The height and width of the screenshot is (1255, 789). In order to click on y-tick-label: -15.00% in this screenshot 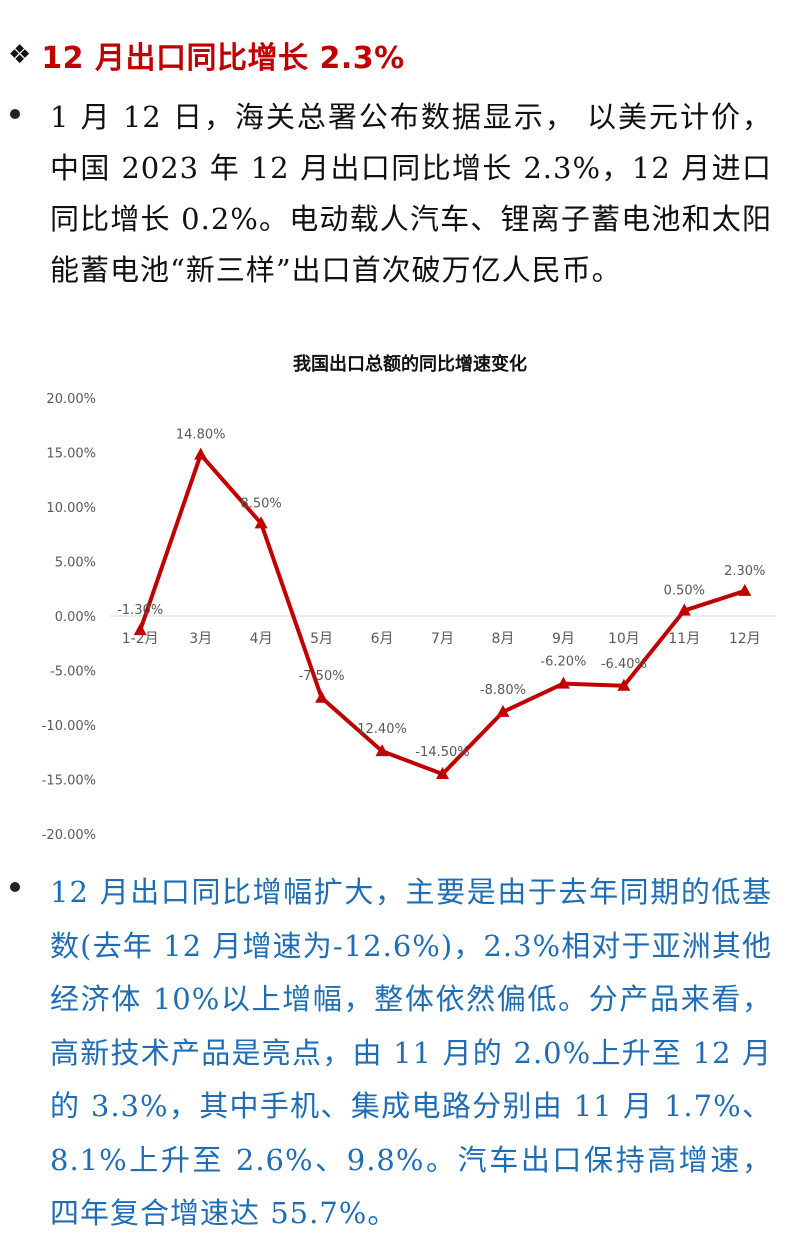, I will do `click(69, 781)`.